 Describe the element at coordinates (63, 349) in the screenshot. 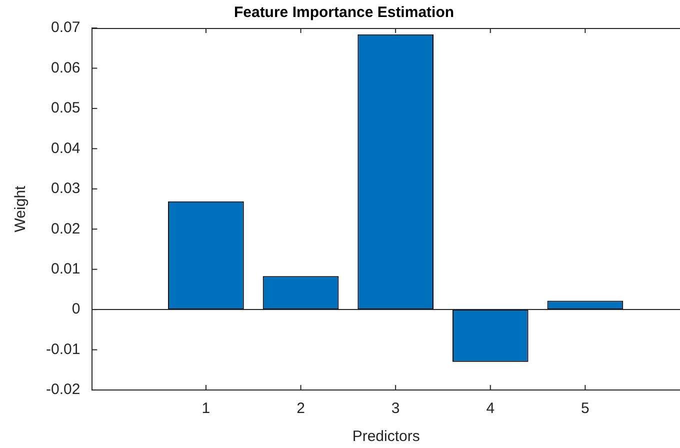

I see `y-tick-label: -0.01` at that location.